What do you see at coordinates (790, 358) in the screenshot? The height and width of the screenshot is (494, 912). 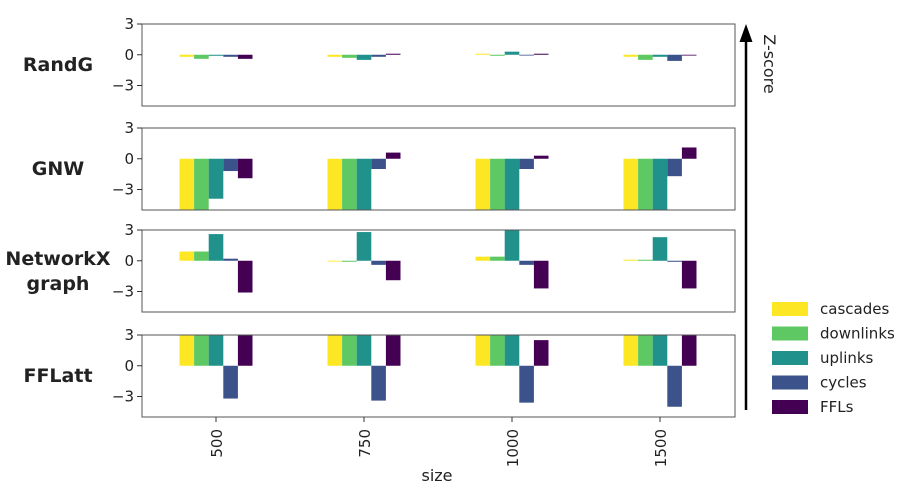 I see `legend-swatch-uplinks` at bounding box center [790, 358].